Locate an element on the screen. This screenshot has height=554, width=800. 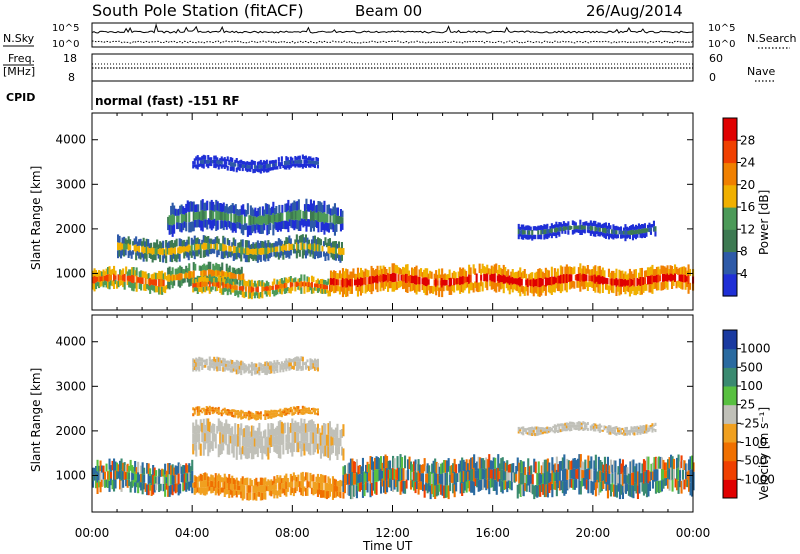
colorbar-tick-label: 12 is located at coordinates (747, 229).